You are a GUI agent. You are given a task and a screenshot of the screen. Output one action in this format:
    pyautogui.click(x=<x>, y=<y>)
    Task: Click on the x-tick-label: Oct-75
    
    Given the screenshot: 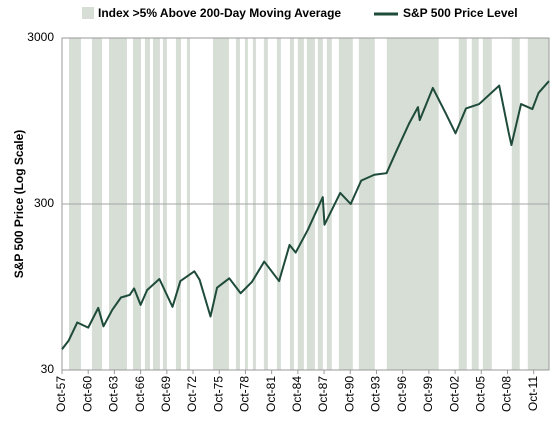 What is the action you would take?
    pyautogui.click(x=218, y=394)
    